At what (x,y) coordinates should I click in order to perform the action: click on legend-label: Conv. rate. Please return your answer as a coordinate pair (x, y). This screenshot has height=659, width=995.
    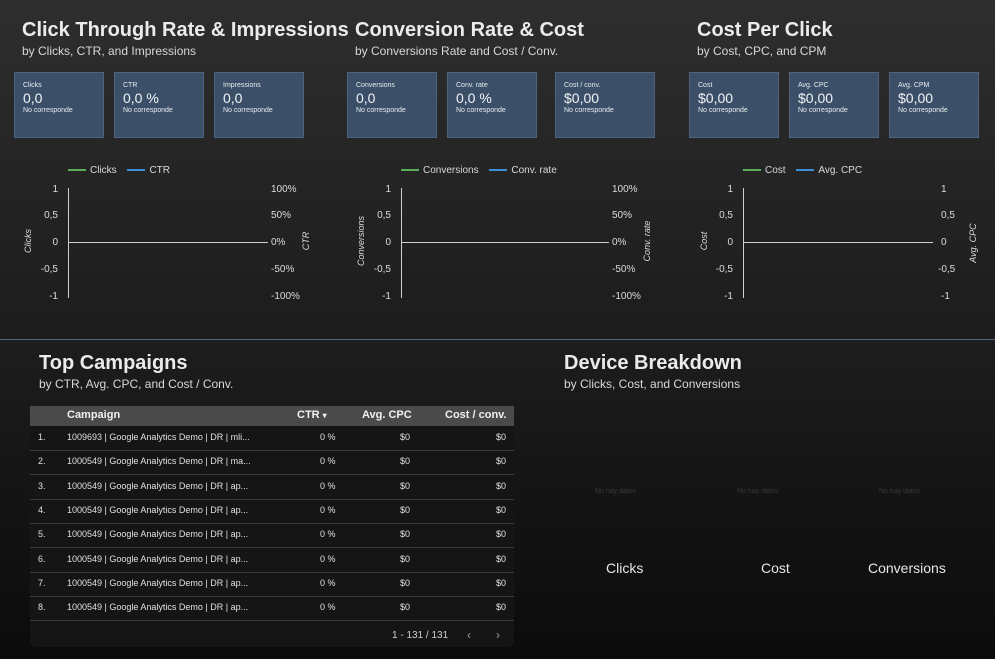
    Looking at the image, I should click on (534, 170).